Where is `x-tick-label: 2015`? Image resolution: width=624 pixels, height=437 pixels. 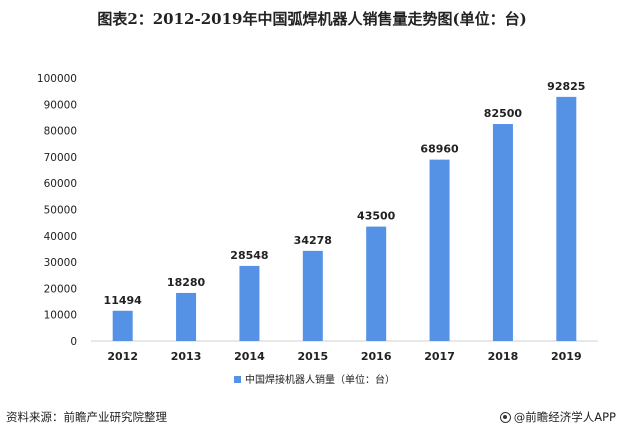 x-tick-label: 2015 is located at coordinates (313, 356).